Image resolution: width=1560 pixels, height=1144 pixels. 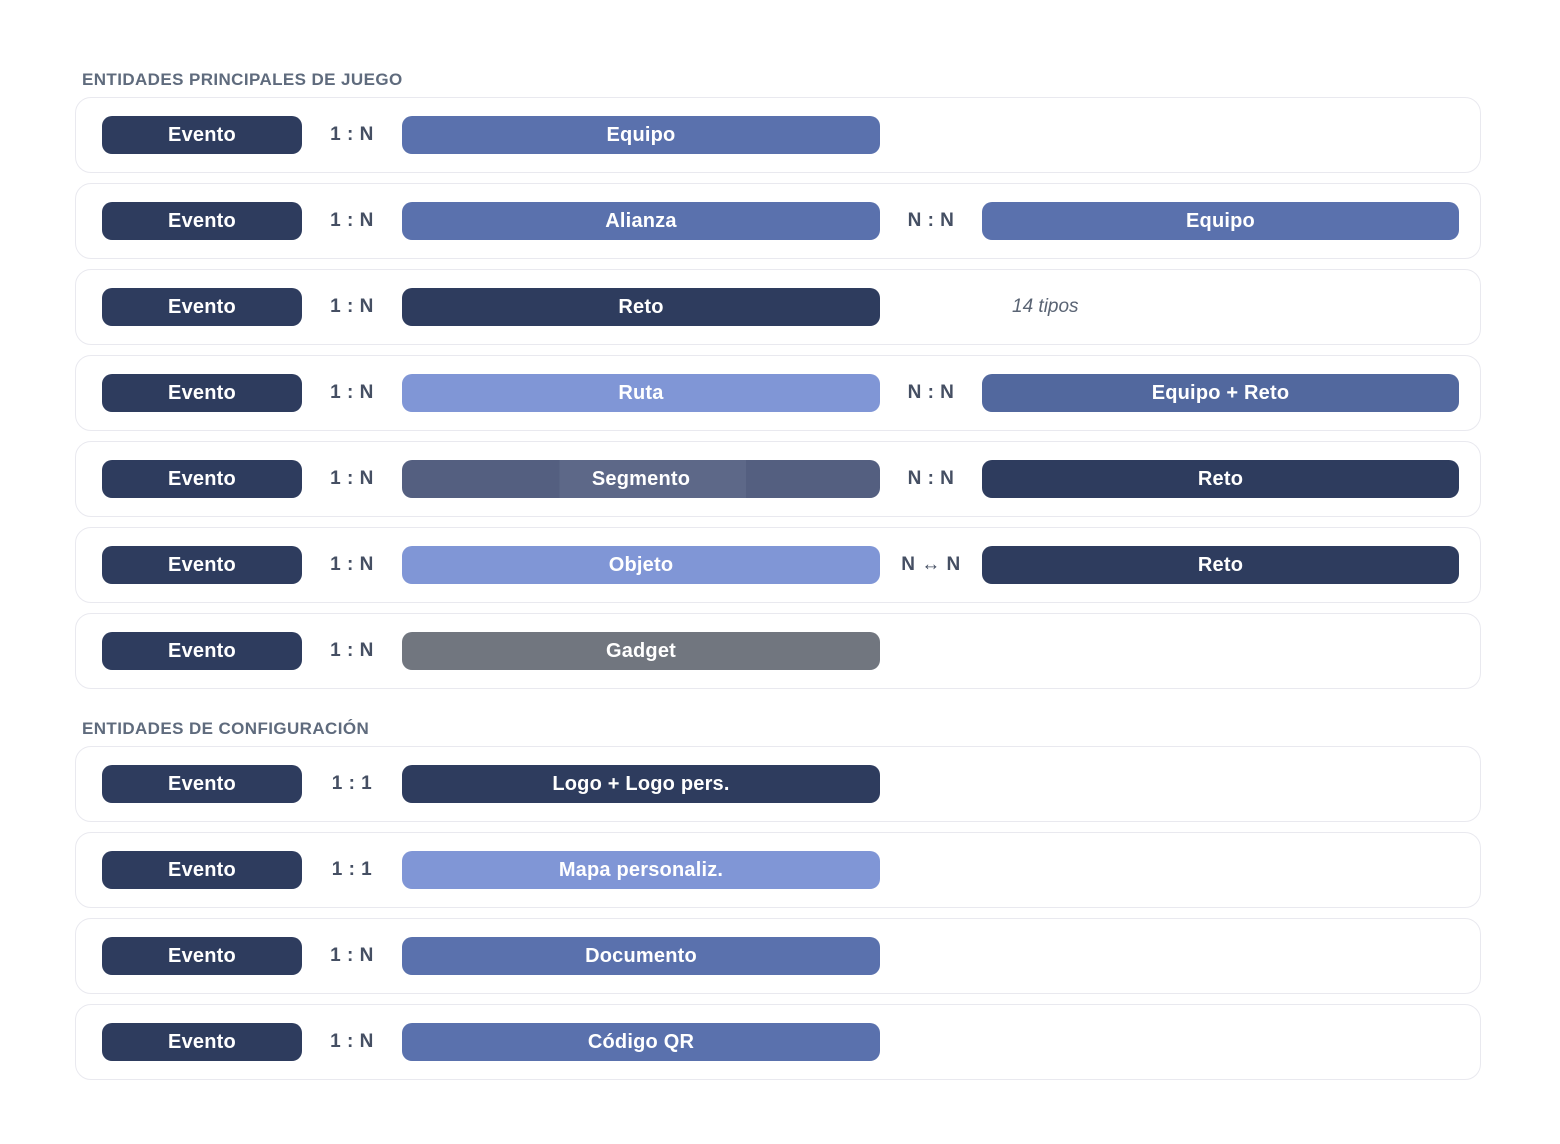 I want to click on section-title-principales: ENTIDADES PRINCIPALES DE JUEGO, so click(x=242, y=79).